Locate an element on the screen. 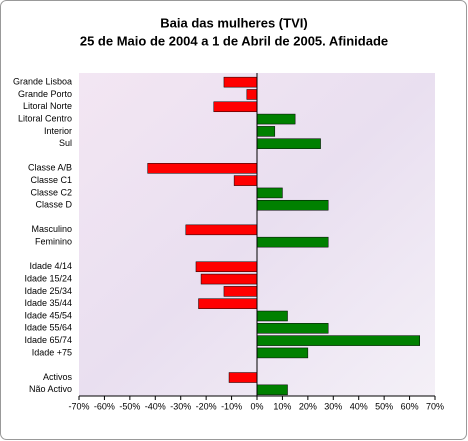 Image resolution: width=468 pixels, height=441 pixels. y-tick-label: Grande Lisboa is located at coordinates (42, 82).